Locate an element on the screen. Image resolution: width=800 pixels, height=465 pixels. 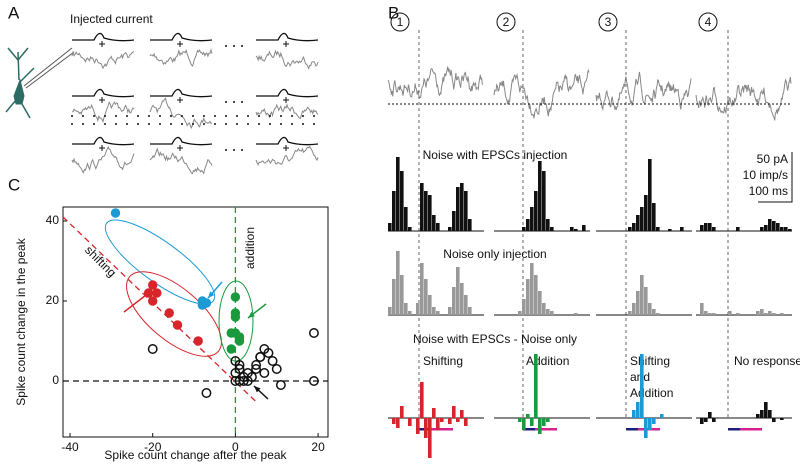
panel-label: A is located at coordinates (14, 12).